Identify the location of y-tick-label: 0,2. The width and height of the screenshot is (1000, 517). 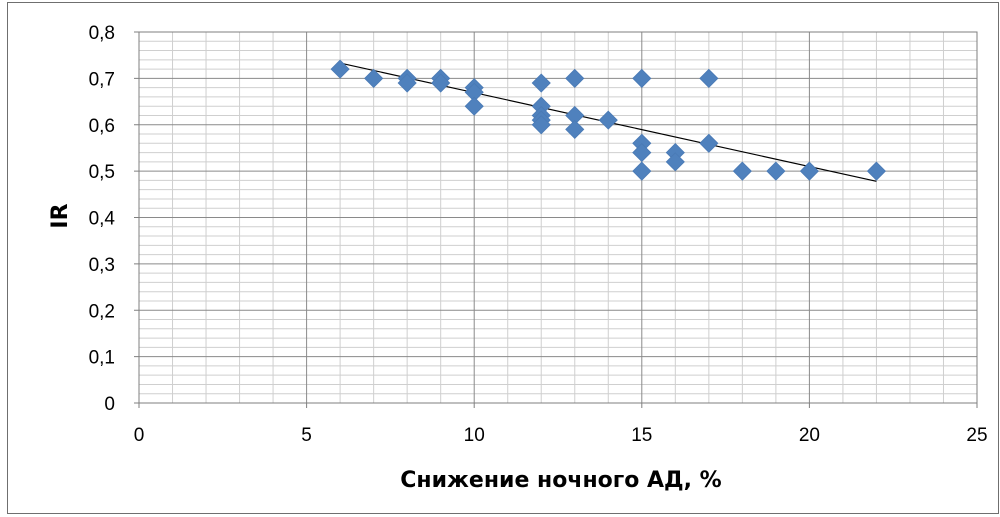
(102, 311).